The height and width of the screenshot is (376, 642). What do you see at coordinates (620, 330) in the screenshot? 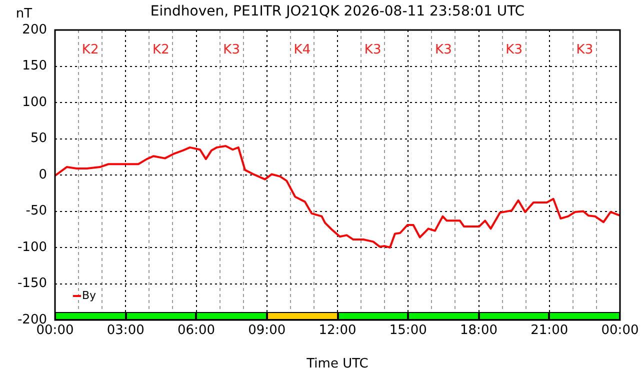
I see `x-tick-label: 00:00` at bounding box center [620, 330].